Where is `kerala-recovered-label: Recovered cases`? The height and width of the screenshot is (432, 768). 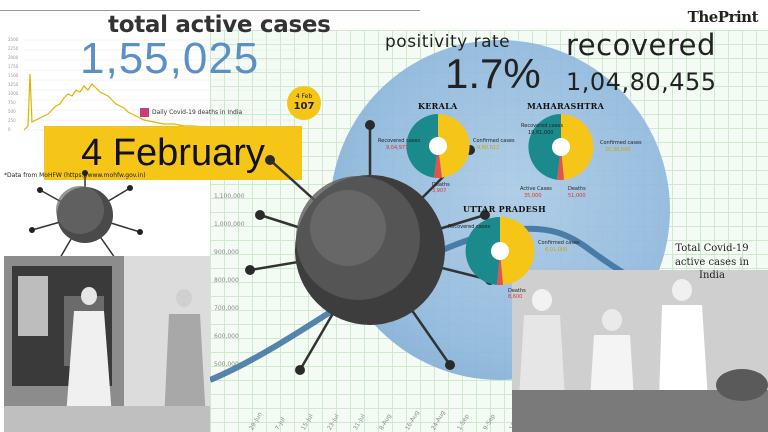
kerala-recovered-label: Recovered cases is located at coordinates (399, 141).